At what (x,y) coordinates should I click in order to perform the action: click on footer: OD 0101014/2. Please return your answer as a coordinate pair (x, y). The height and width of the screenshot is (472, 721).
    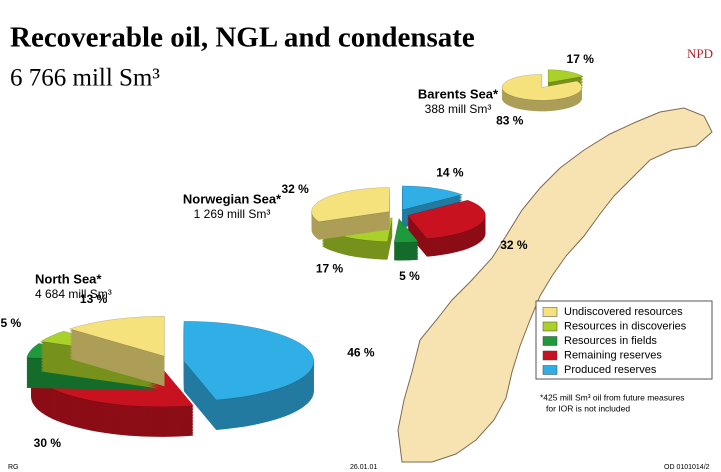
    Looking at the image, I should click on (687, 467).